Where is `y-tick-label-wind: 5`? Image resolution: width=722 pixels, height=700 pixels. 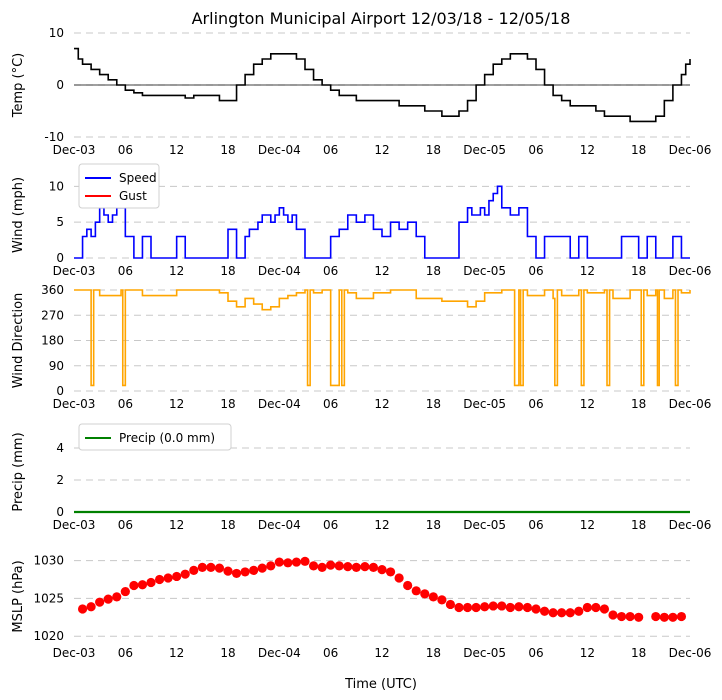
y-tick-label-wind: 5 is located at coordinates (60, 222).